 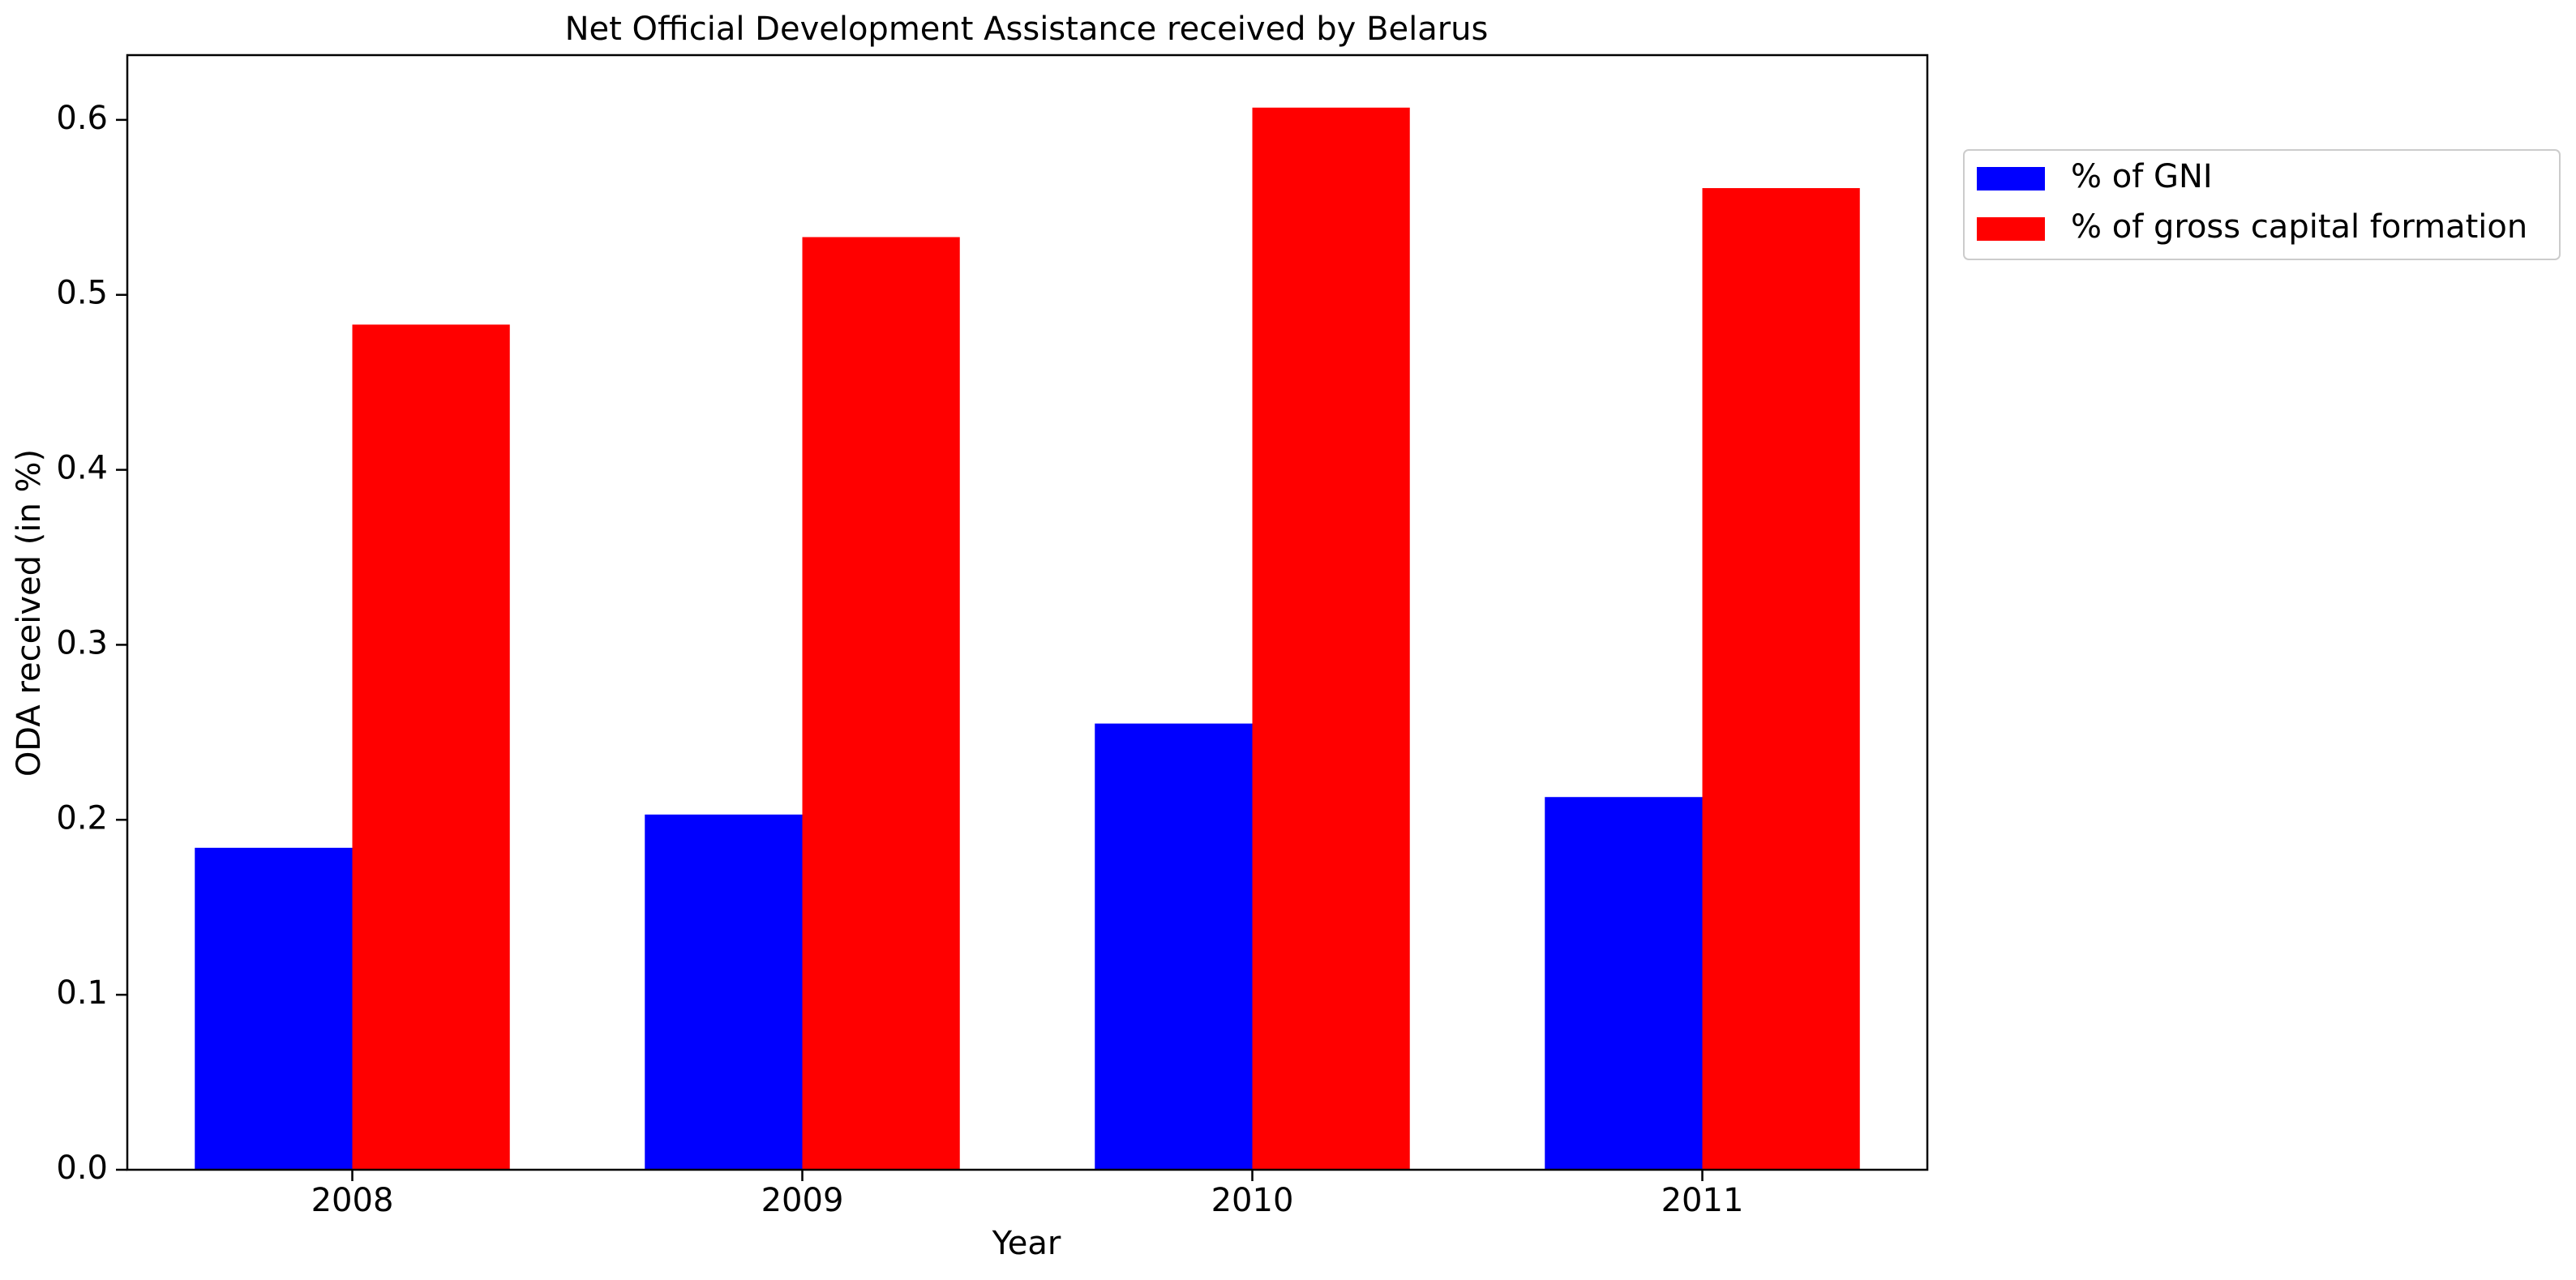 What do you see at coordinates (1624, 983) in the screenshot?
I see `bar-gni-2011` at bounding box center [1624, 983].